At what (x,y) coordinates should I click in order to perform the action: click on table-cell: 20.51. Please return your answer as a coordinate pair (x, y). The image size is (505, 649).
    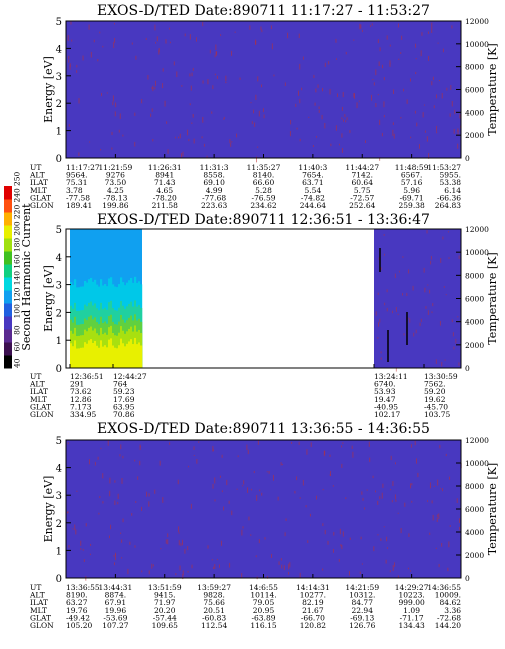
    Looking at the image, I should click on (213, 610).